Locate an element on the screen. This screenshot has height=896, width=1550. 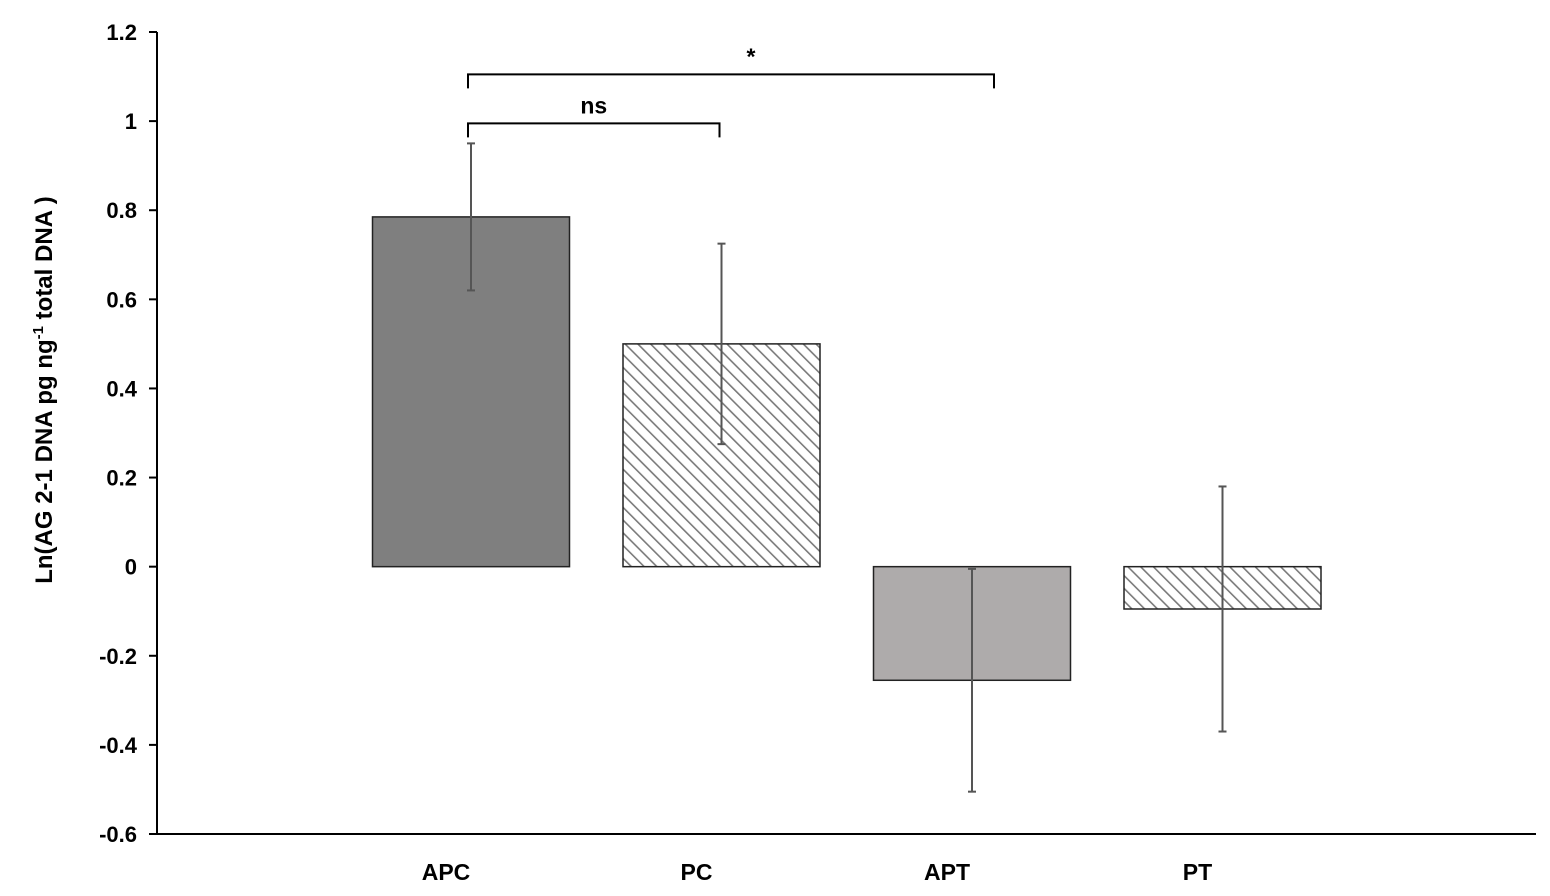
x-axis-categories: APC PC APT PT is located at coordinates (817, 872).